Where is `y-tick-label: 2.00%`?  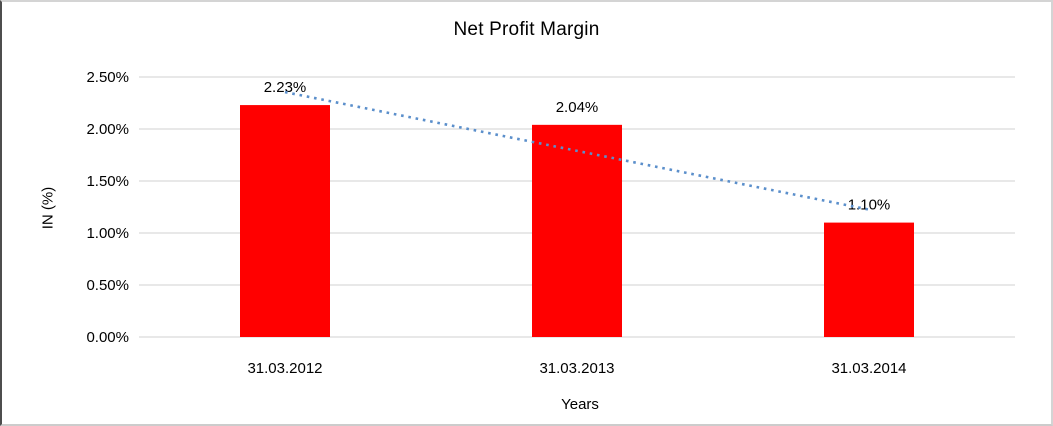
y-tick-label: 2.00% is located at coordinates (107, 129).